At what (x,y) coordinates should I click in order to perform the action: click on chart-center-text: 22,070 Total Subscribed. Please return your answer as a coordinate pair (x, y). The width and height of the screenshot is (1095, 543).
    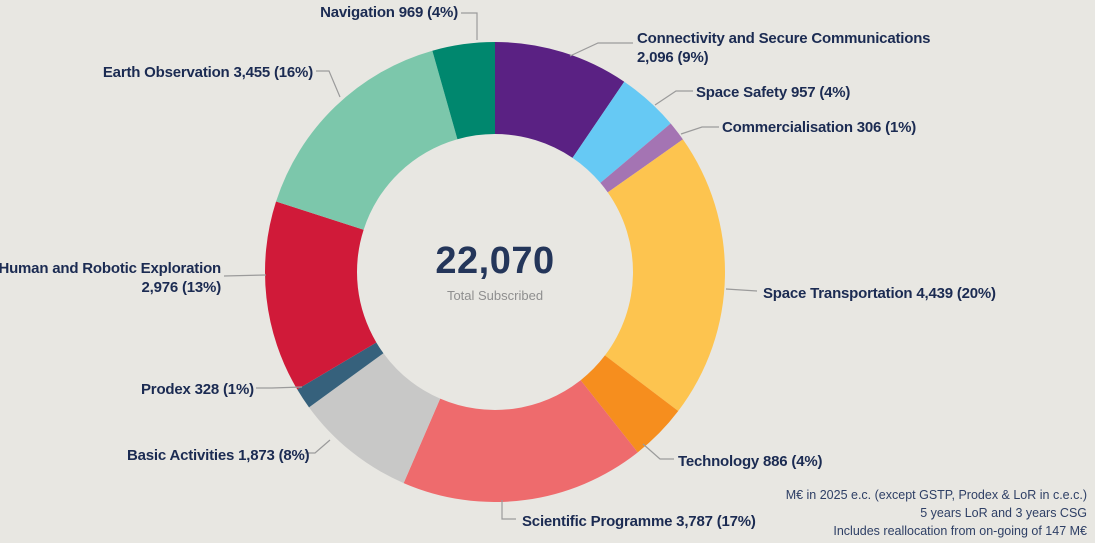
    Looking at the image, I should click on (495, 272).